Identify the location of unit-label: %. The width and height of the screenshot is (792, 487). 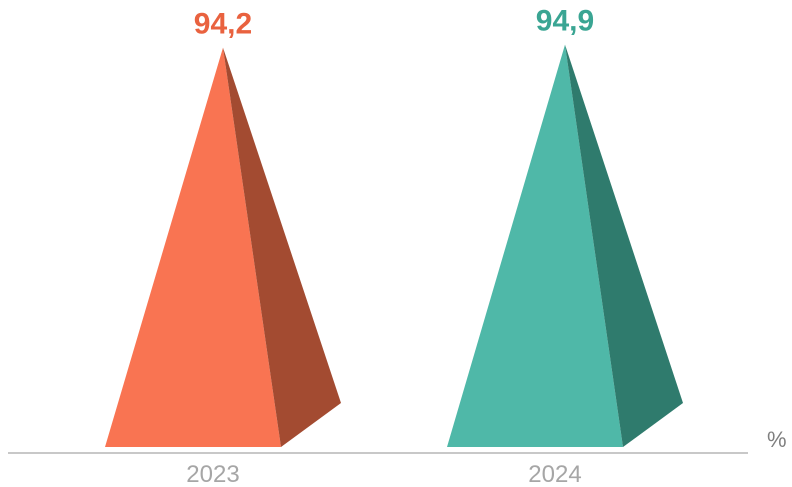
(777, 439).